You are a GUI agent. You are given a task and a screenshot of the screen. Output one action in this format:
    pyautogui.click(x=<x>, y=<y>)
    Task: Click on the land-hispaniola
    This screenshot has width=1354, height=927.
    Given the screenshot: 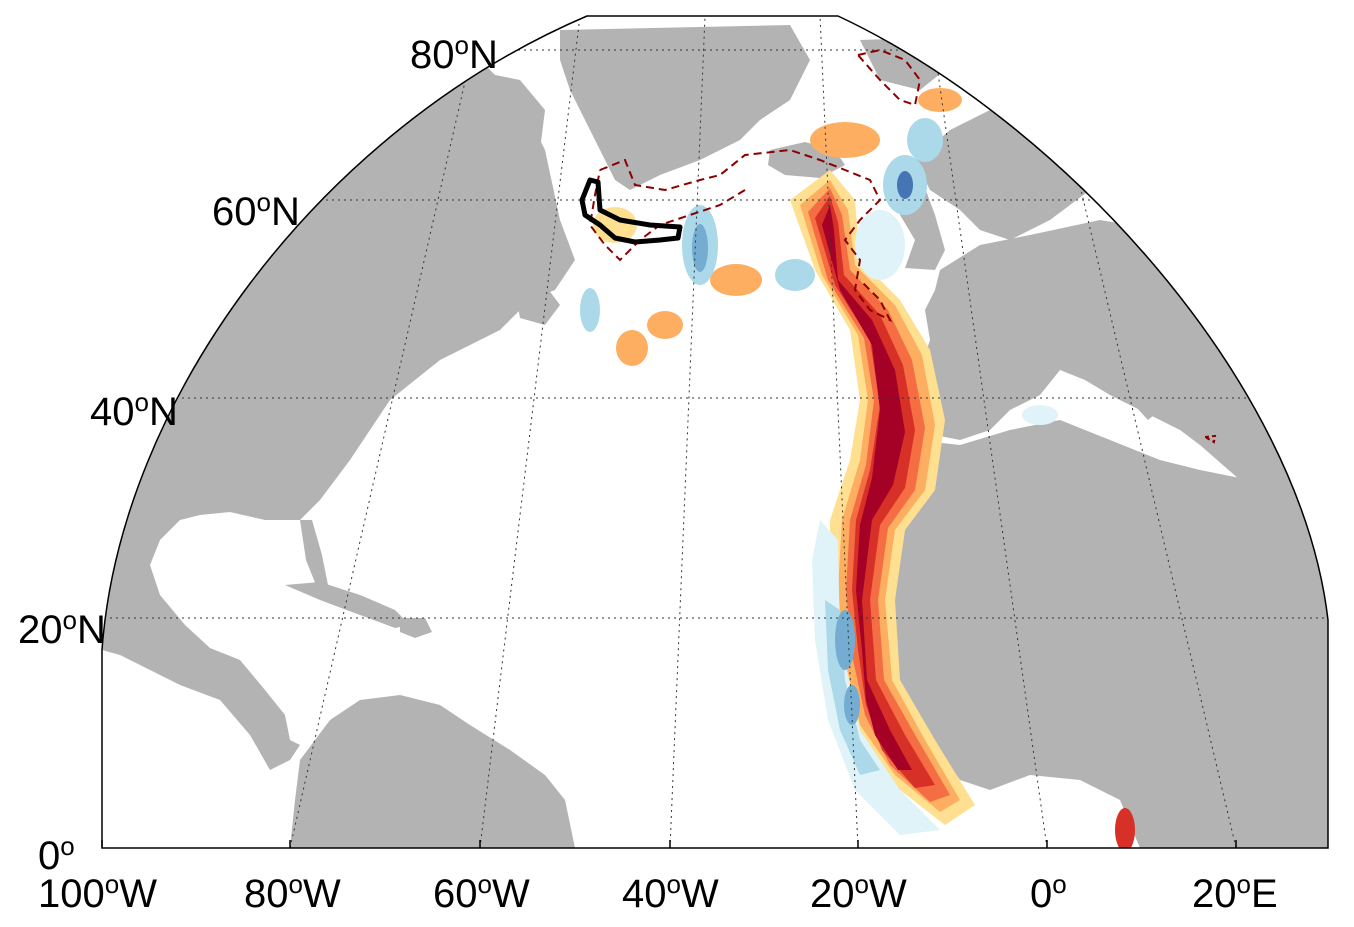 What is the action you would take?
    pyautogui.click(x=416, y=628)
    